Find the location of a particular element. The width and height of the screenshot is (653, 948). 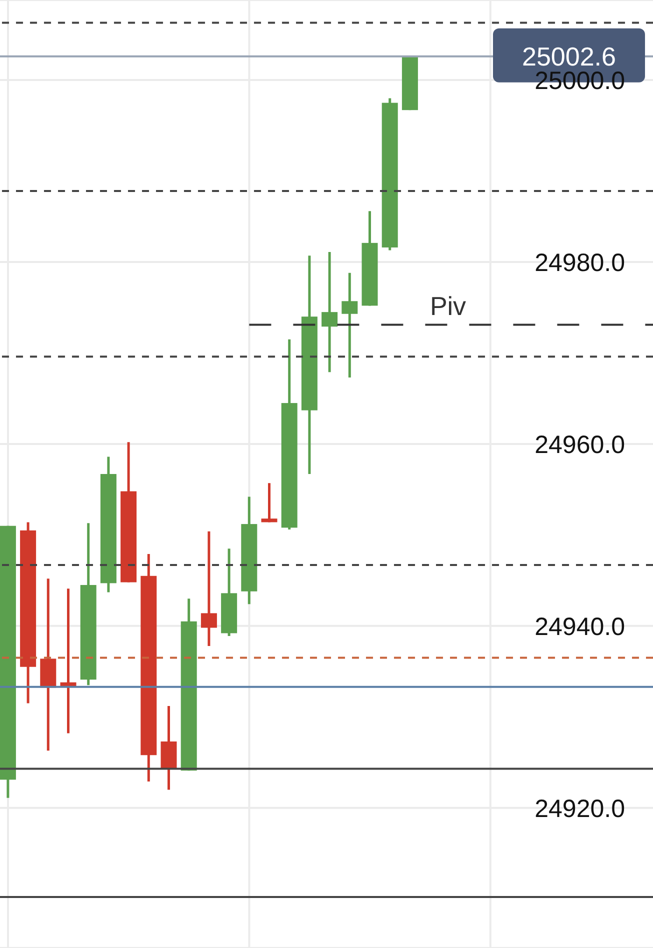

ref-line-label: 25002.6 is located at coordinates (569, 56).